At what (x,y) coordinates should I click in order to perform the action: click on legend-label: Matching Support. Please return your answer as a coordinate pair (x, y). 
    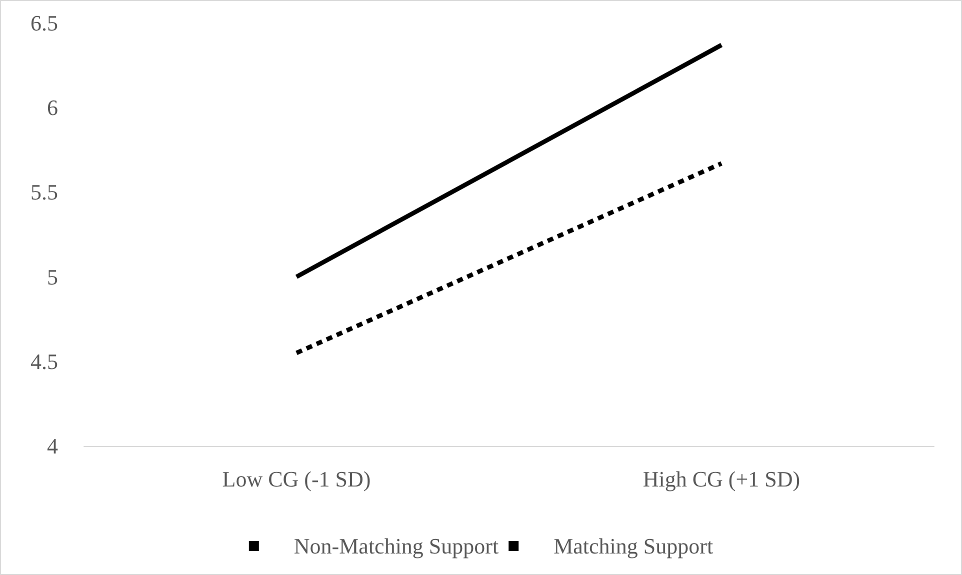
    Looking at the image, I should click on (634, 546).